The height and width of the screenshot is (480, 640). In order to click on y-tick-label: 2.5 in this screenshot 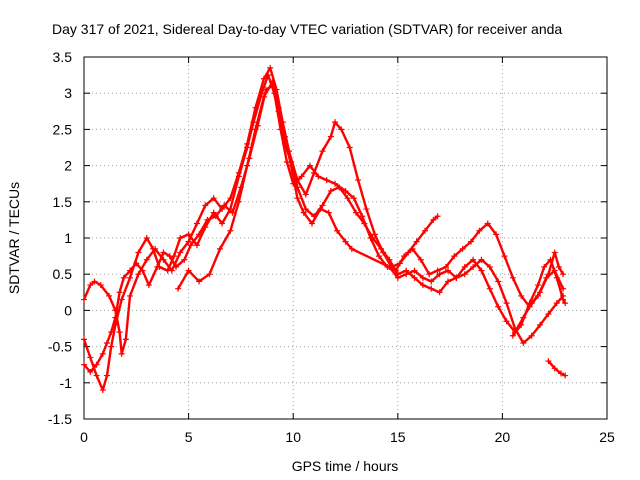, I will do `click(63, 129)`.